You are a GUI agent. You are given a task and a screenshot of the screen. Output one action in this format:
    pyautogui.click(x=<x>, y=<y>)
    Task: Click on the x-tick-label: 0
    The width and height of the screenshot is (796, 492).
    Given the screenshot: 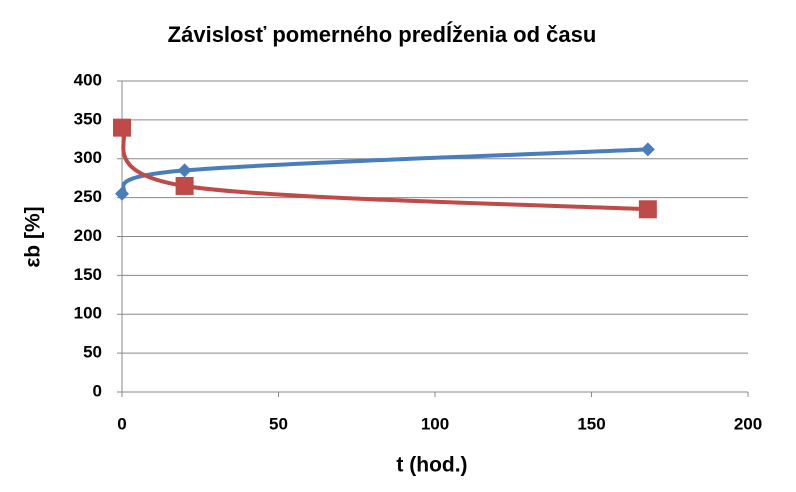 What is the action you would take?
    pyautogui.click(x=121, y=423)
    